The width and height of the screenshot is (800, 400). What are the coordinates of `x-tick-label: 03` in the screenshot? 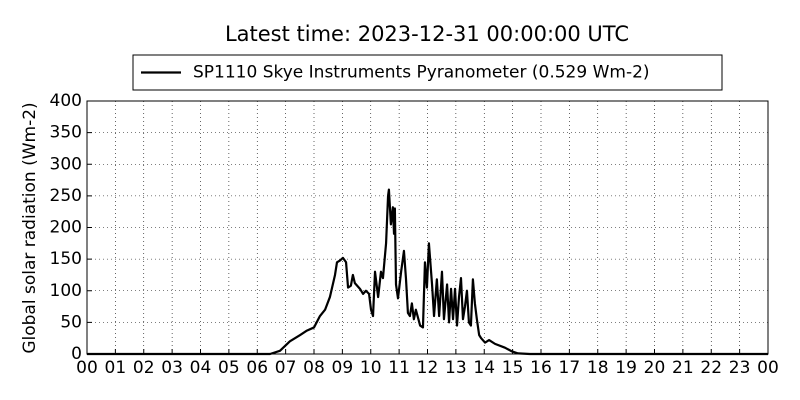 It's located at (172, 368).